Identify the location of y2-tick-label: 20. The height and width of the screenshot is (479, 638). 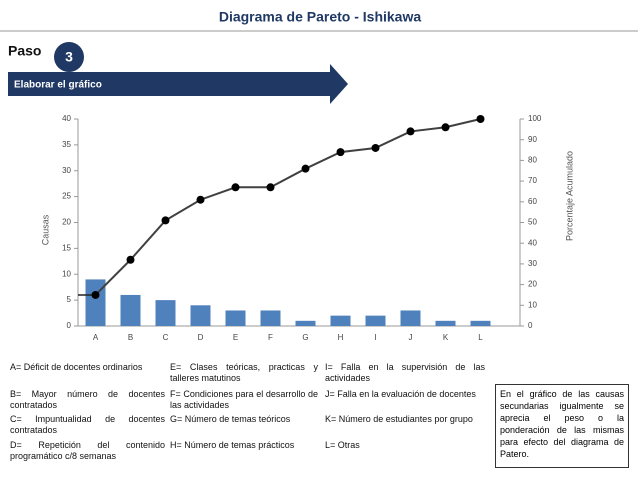
(532, 284).